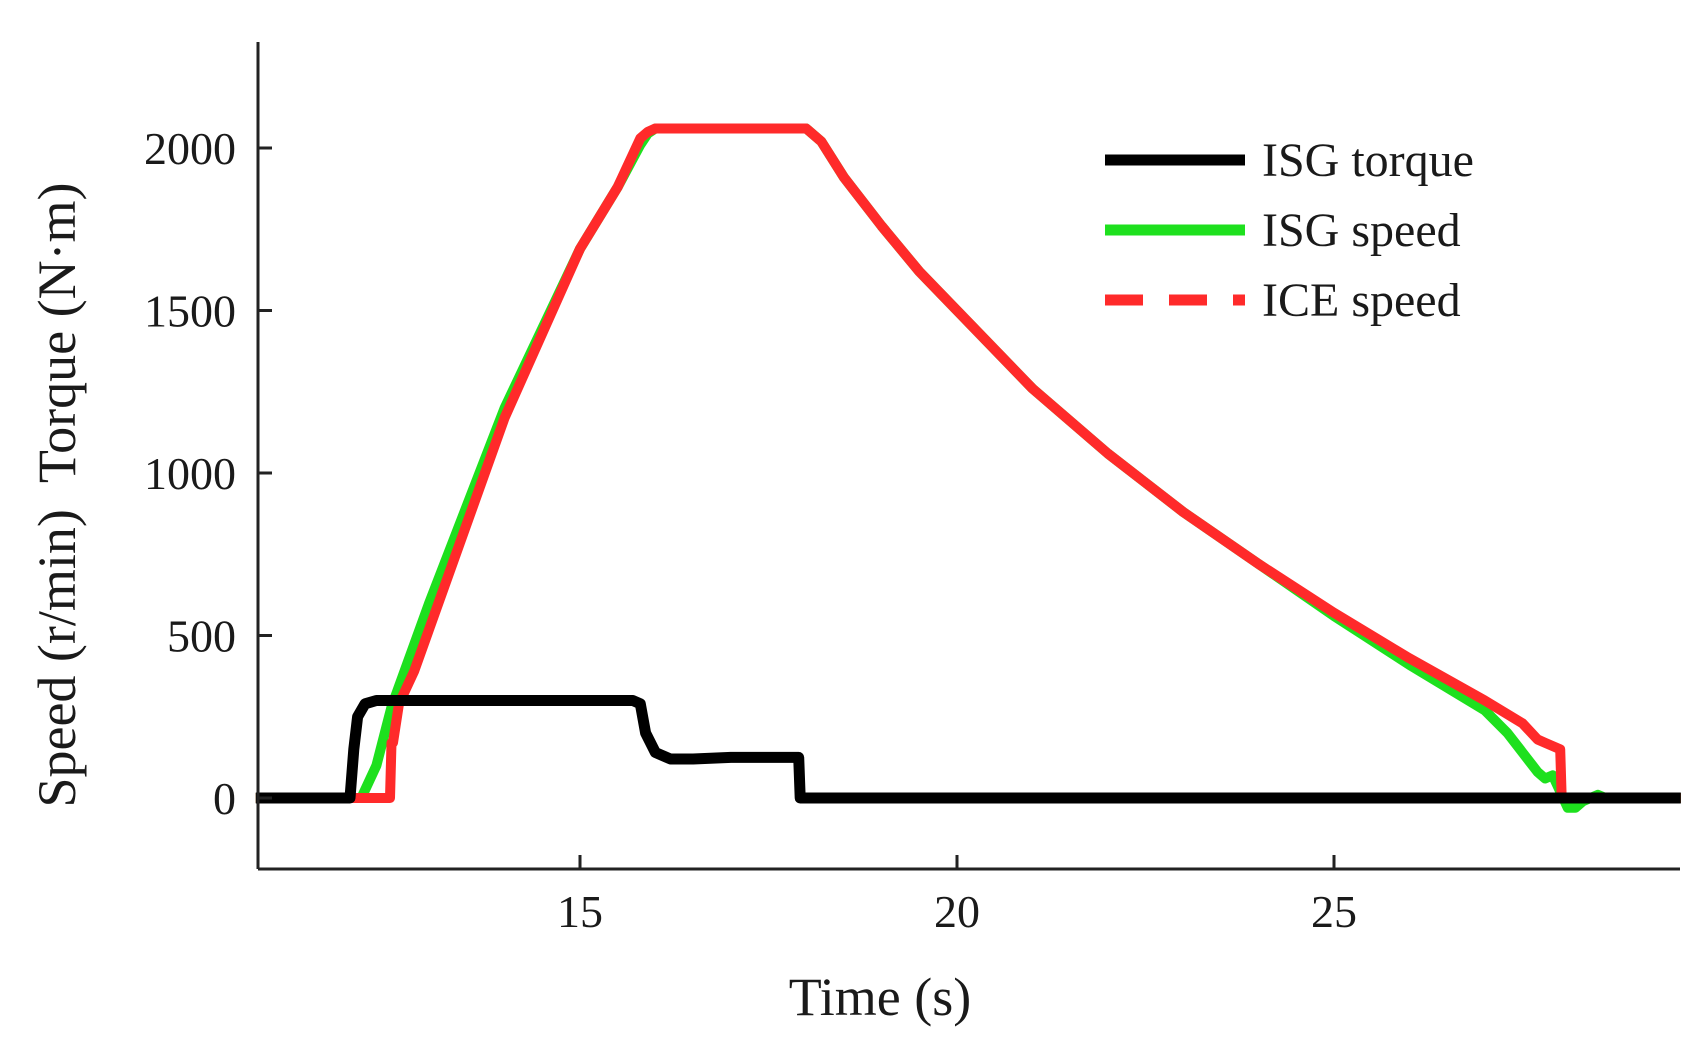  What do you see at coordinates (190, 311) in the screenshot?
I see `y-tick-label: 1500` at bounding box center [190, 311].